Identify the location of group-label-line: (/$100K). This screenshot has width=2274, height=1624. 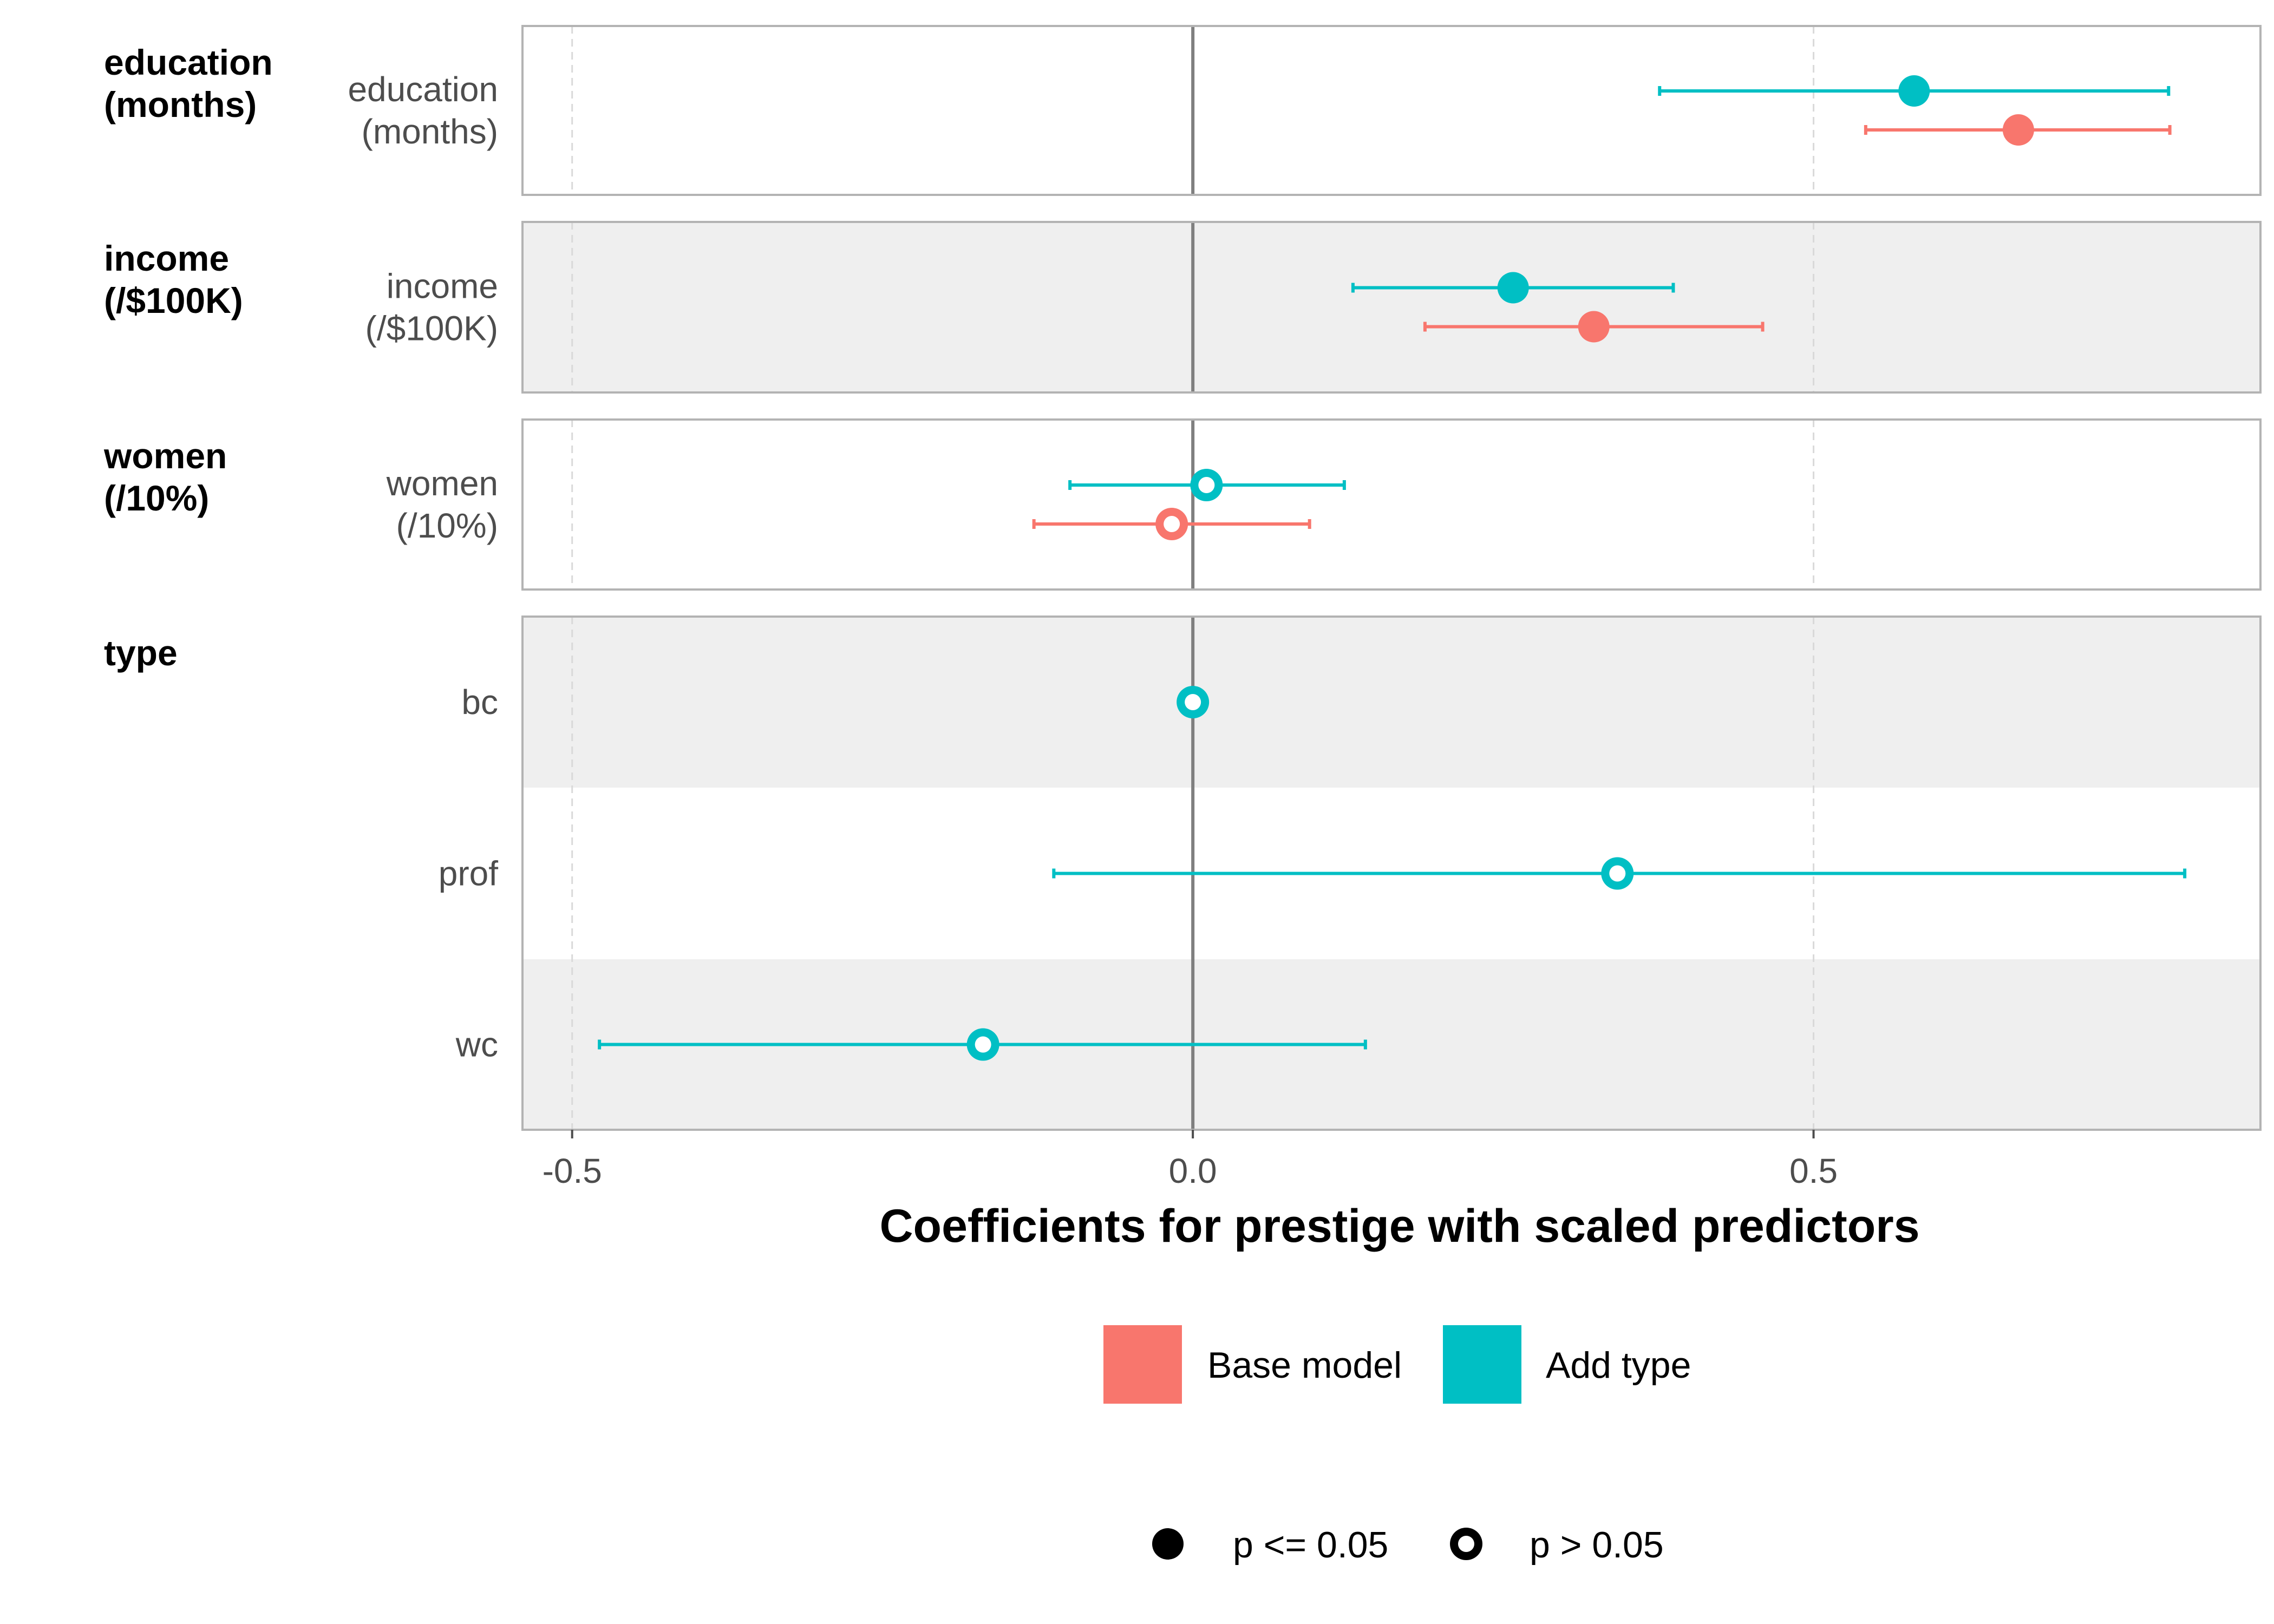
(174, 300).